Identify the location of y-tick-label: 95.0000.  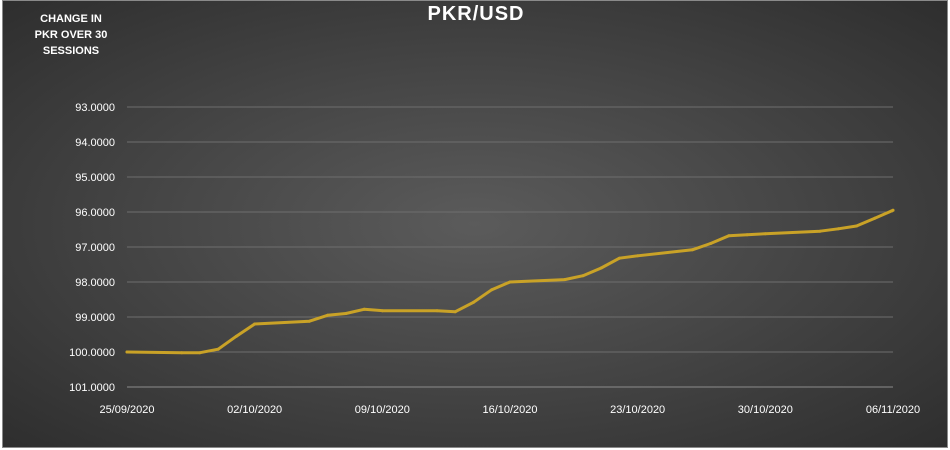
(95, 178).